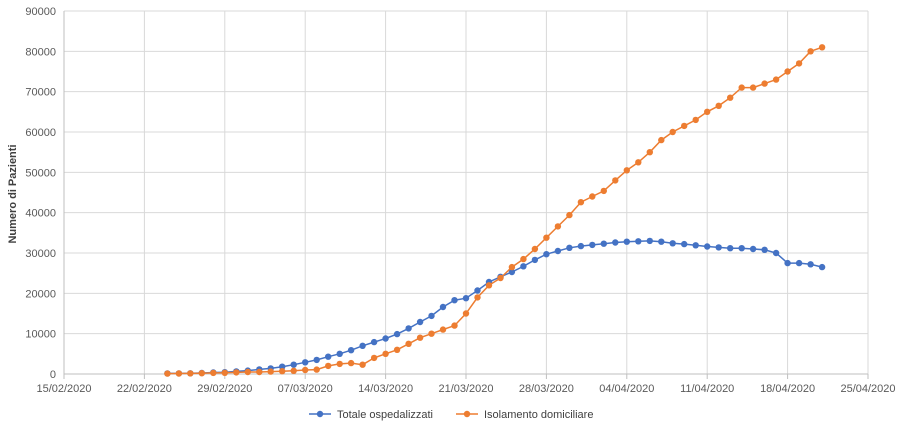 The width and height of the screenshot is (904, 424). I want to click on x-tick-label: 07/03/2020, so click(305, 389).